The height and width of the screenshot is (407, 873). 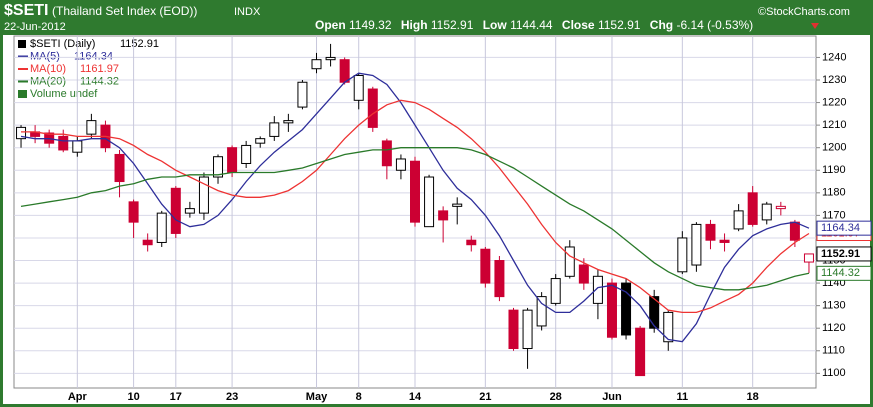 What do you see at coordinates (834, 215) in the screenshot?
I see `y-tick-label: 1170` at bounding box center [834, 215].